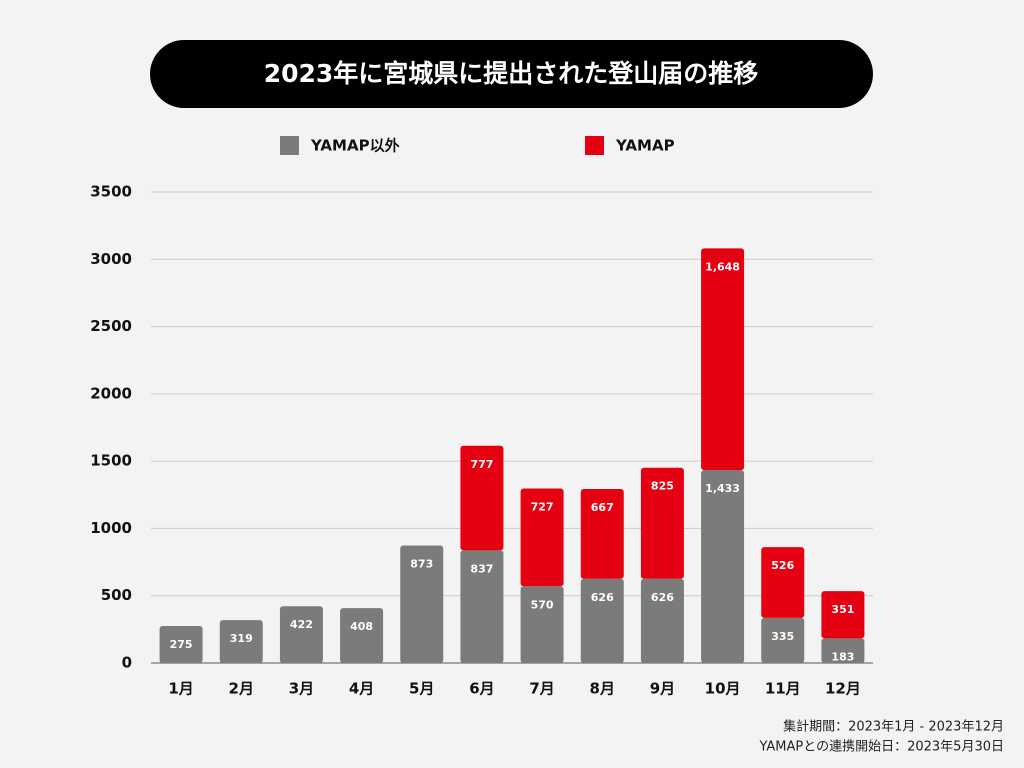 This screenshot has width=1024, height=768. I want to click on x-tick-label: 8月, so click(602, 689).